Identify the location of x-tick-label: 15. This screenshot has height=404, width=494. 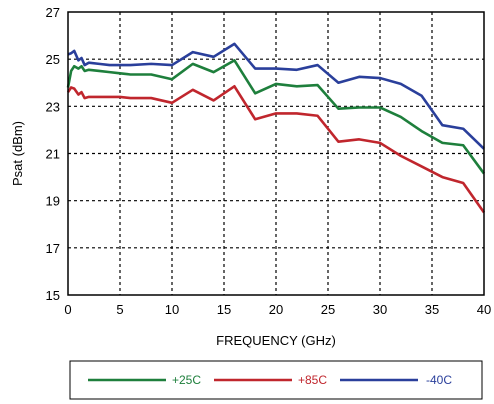
(224, 309).